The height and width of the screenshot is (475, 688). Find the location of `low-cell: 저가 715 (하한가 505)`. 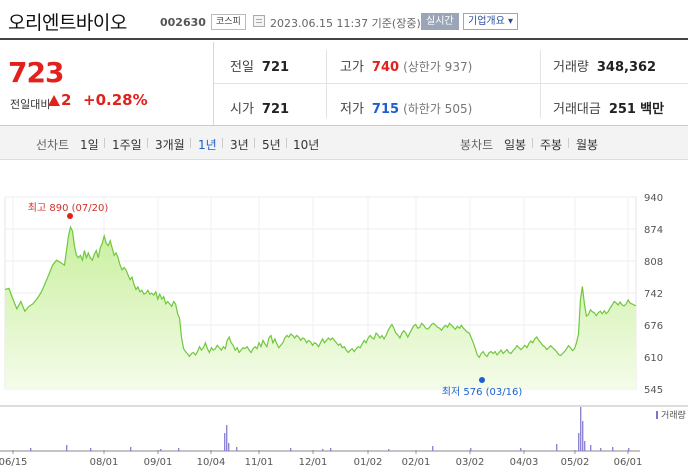

low-cell: 저가 715 (하한가 505) is located at coordinates (406, 107).